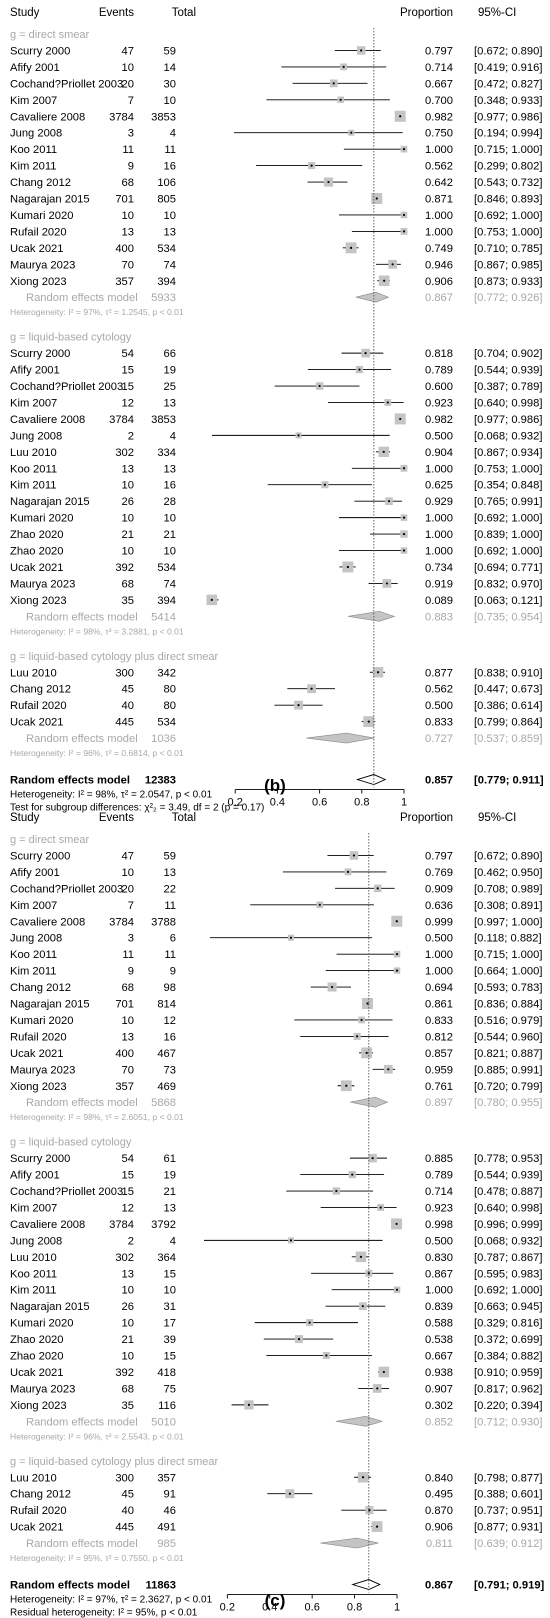  Describe the element at coordinates (508, 436) in the screenshot. I see `study-ci: [0.068; 0.932]` at that location.